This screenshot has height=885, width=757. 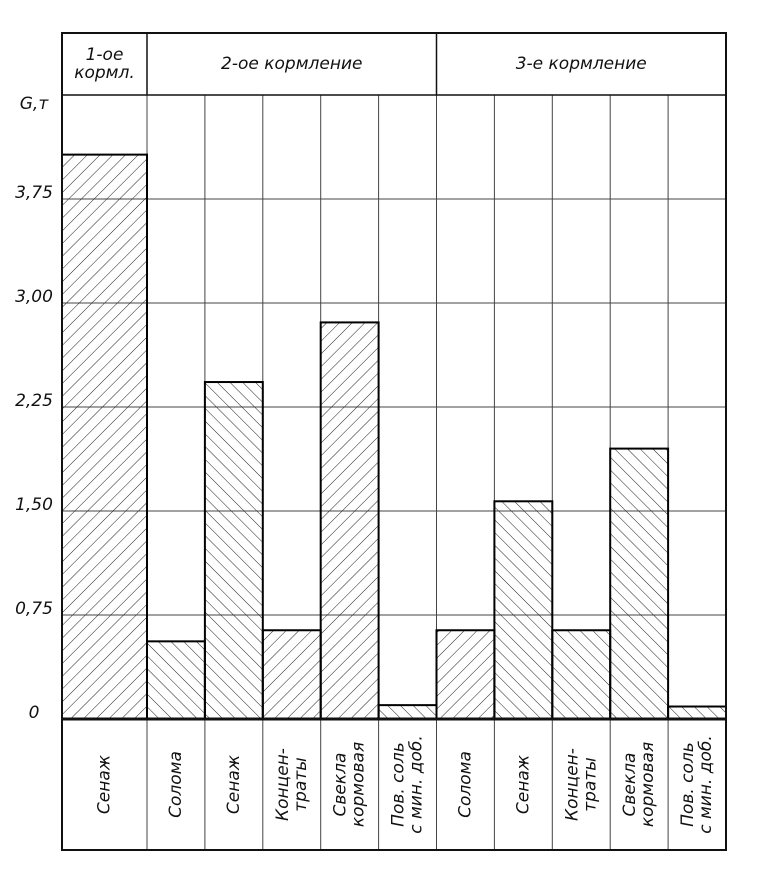 I want to click on y-tick-label: 2,25, so click(x=34, y=401).